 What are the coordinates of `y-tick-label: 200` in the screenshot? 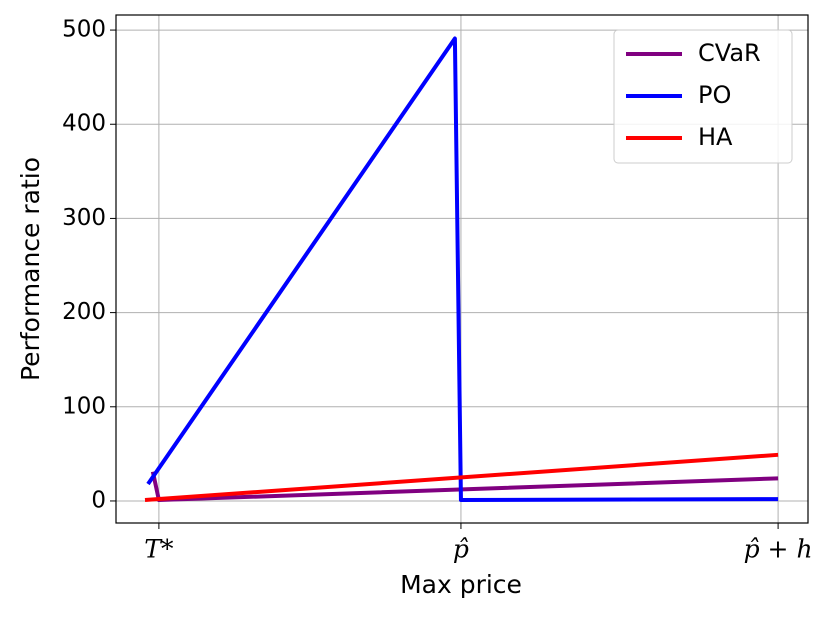 It's located at (84, 312).